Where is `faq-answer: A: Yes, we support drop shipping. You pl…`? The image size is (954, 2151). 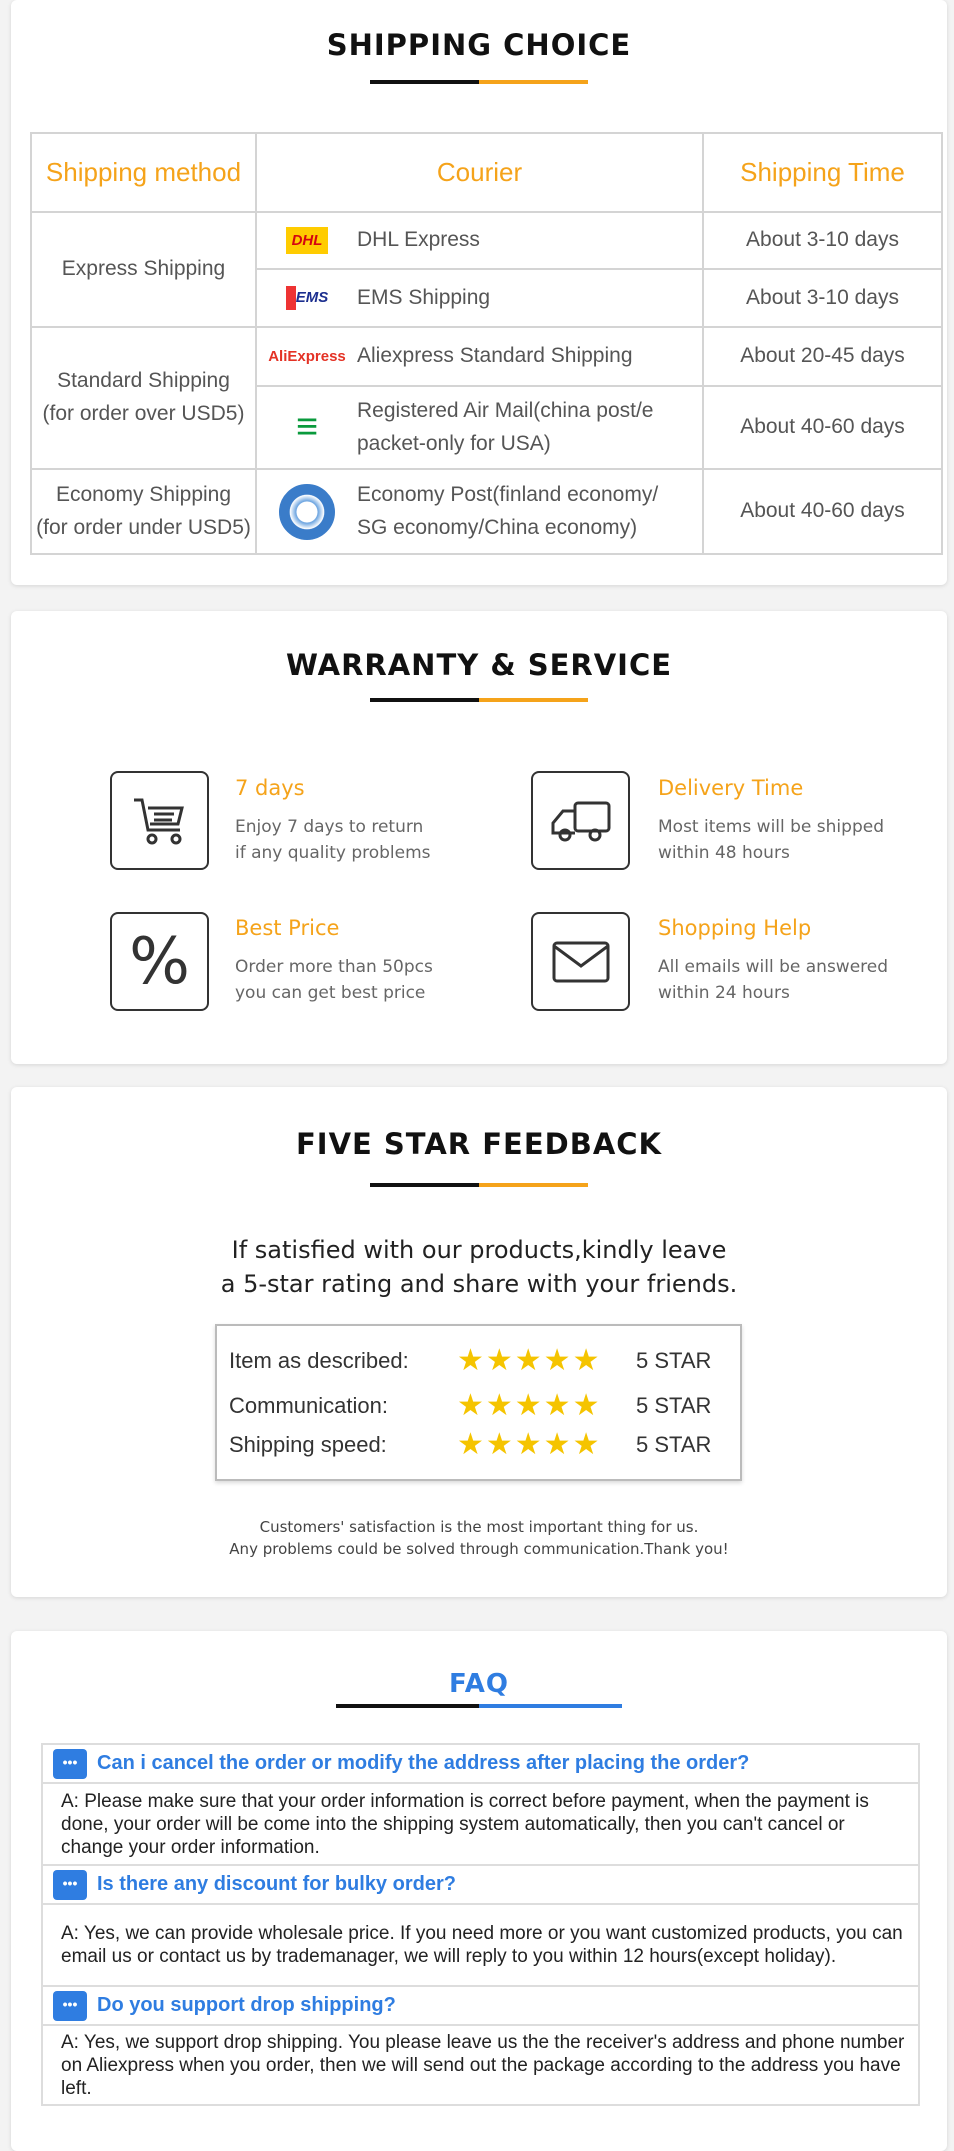 faq-answer: A: Yes, we support drop shipping. You pl… is located at coordinates (483, 2065).